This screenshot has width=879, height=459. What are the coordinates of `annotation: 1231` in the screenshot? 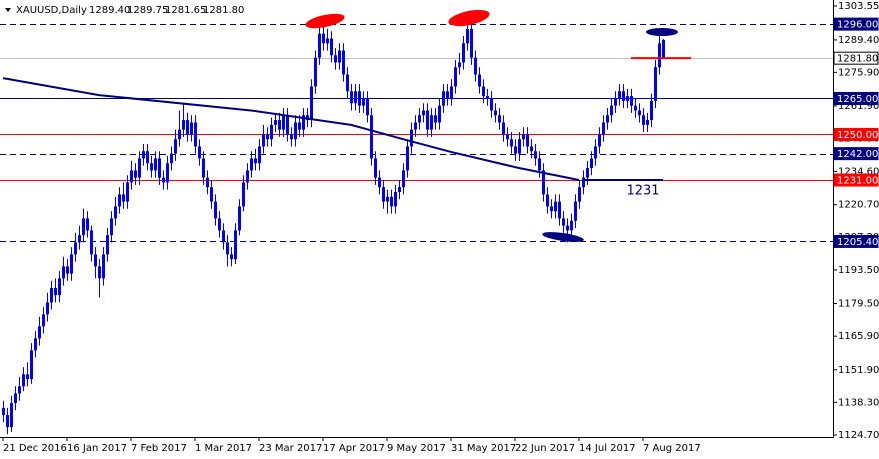 It's located at (642, 191).